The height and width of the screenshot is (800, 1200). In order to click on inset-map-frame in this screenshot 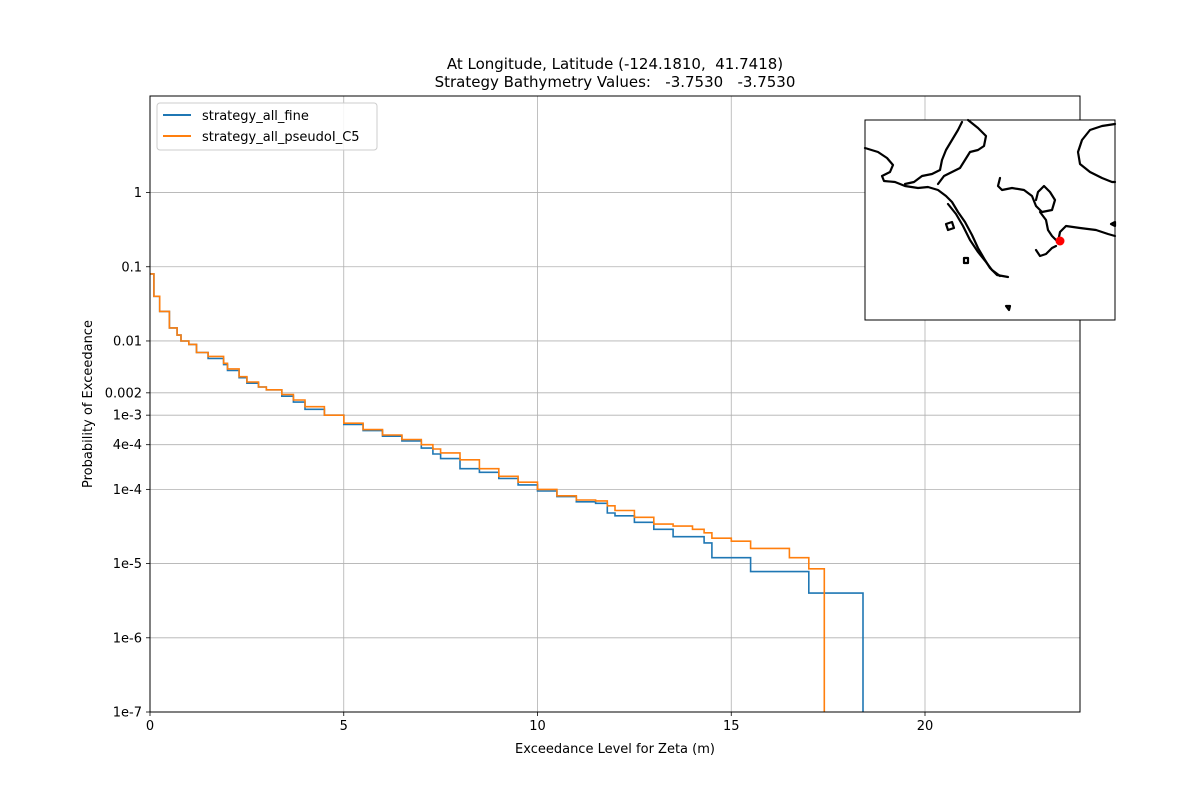, I will do `click(990, 220)`.